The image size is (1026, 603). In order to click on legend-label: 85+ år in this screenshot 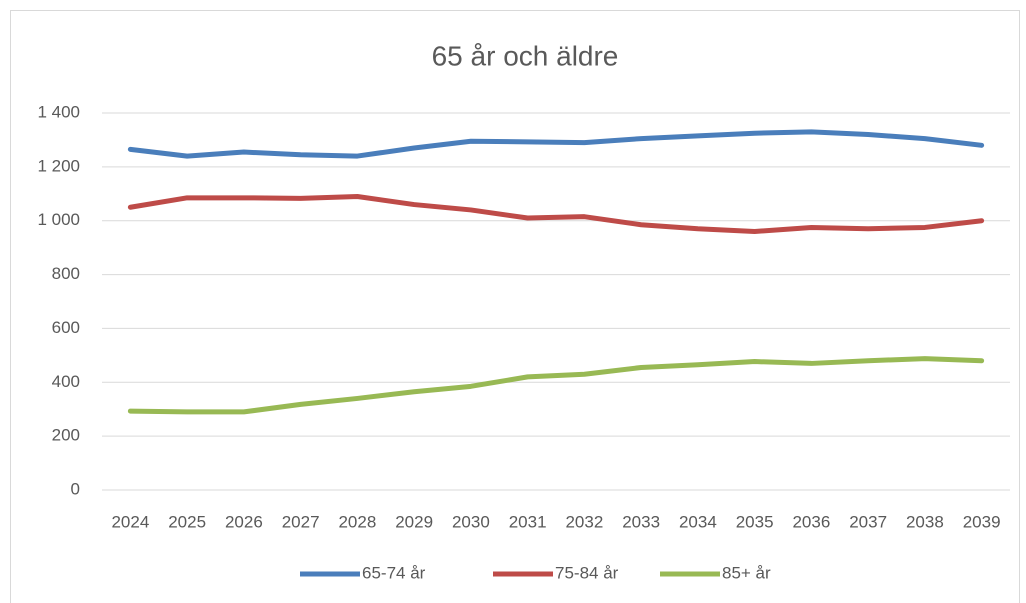, I will do `click(746, 572)`.